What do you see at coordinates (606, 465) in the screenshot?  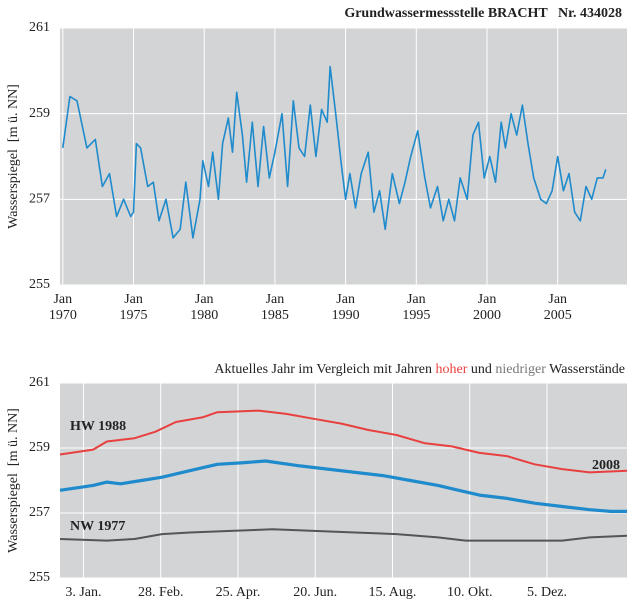 I see `series-label: 2008` at bounding box center [606, 465].